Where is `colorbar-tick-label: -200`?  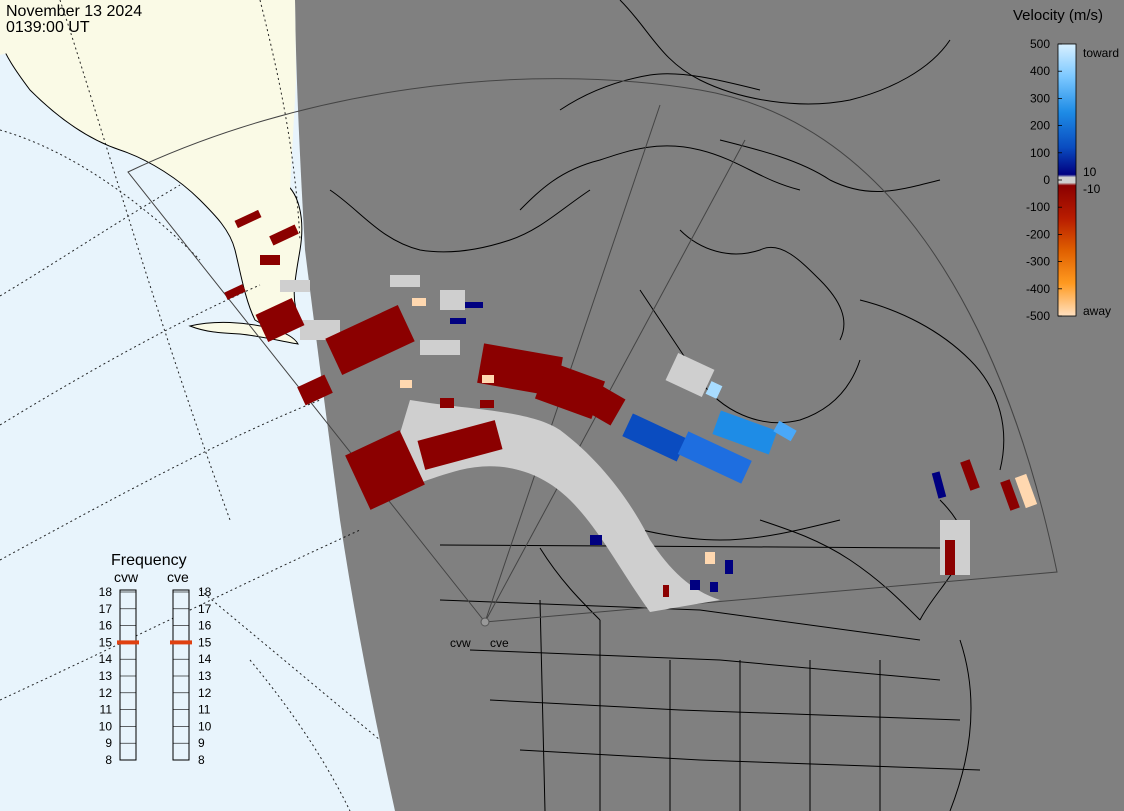 colorbar-tick-label: -200 is located at coordinates (1038, 234).